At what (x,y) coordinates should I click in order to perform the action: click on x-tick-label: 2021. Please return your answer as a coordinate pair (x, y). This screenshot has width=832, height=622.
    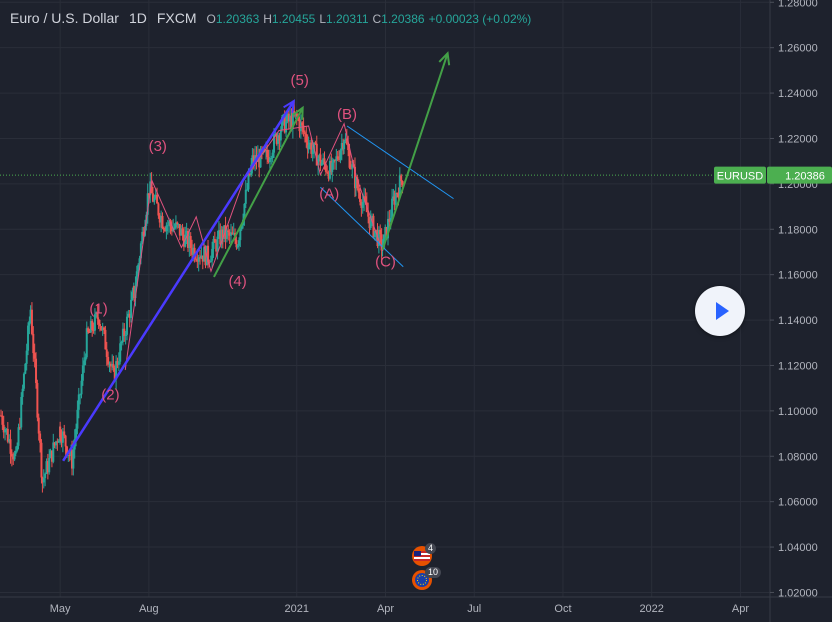
    Looking at the image, I should click on (297, 609).